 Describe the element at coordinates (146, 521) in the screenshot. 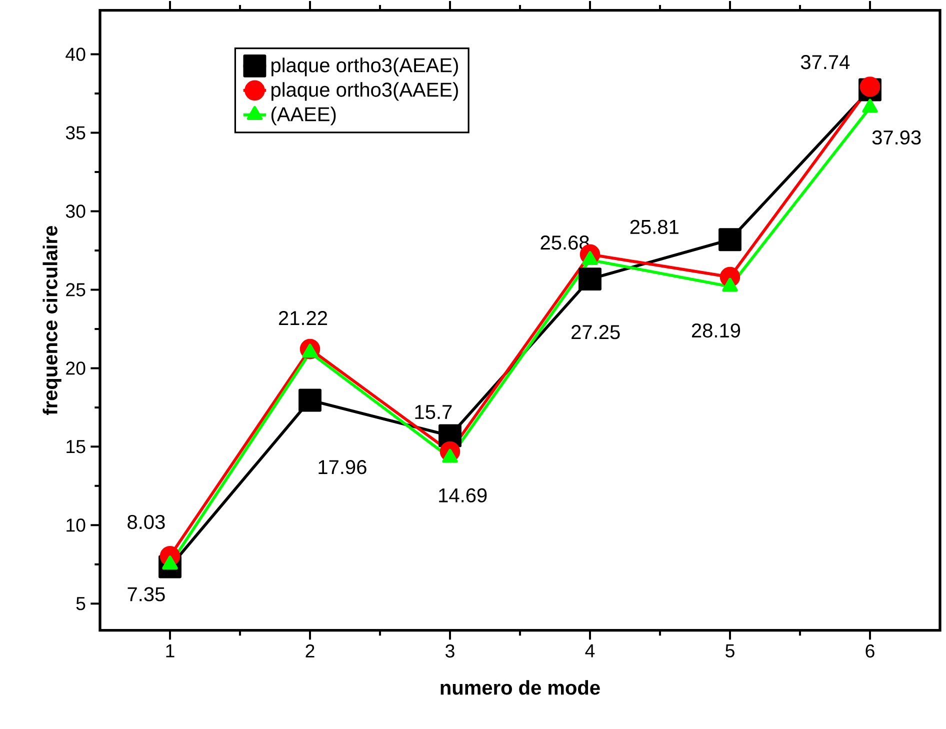

I see `annotation: 8.03` at that location.